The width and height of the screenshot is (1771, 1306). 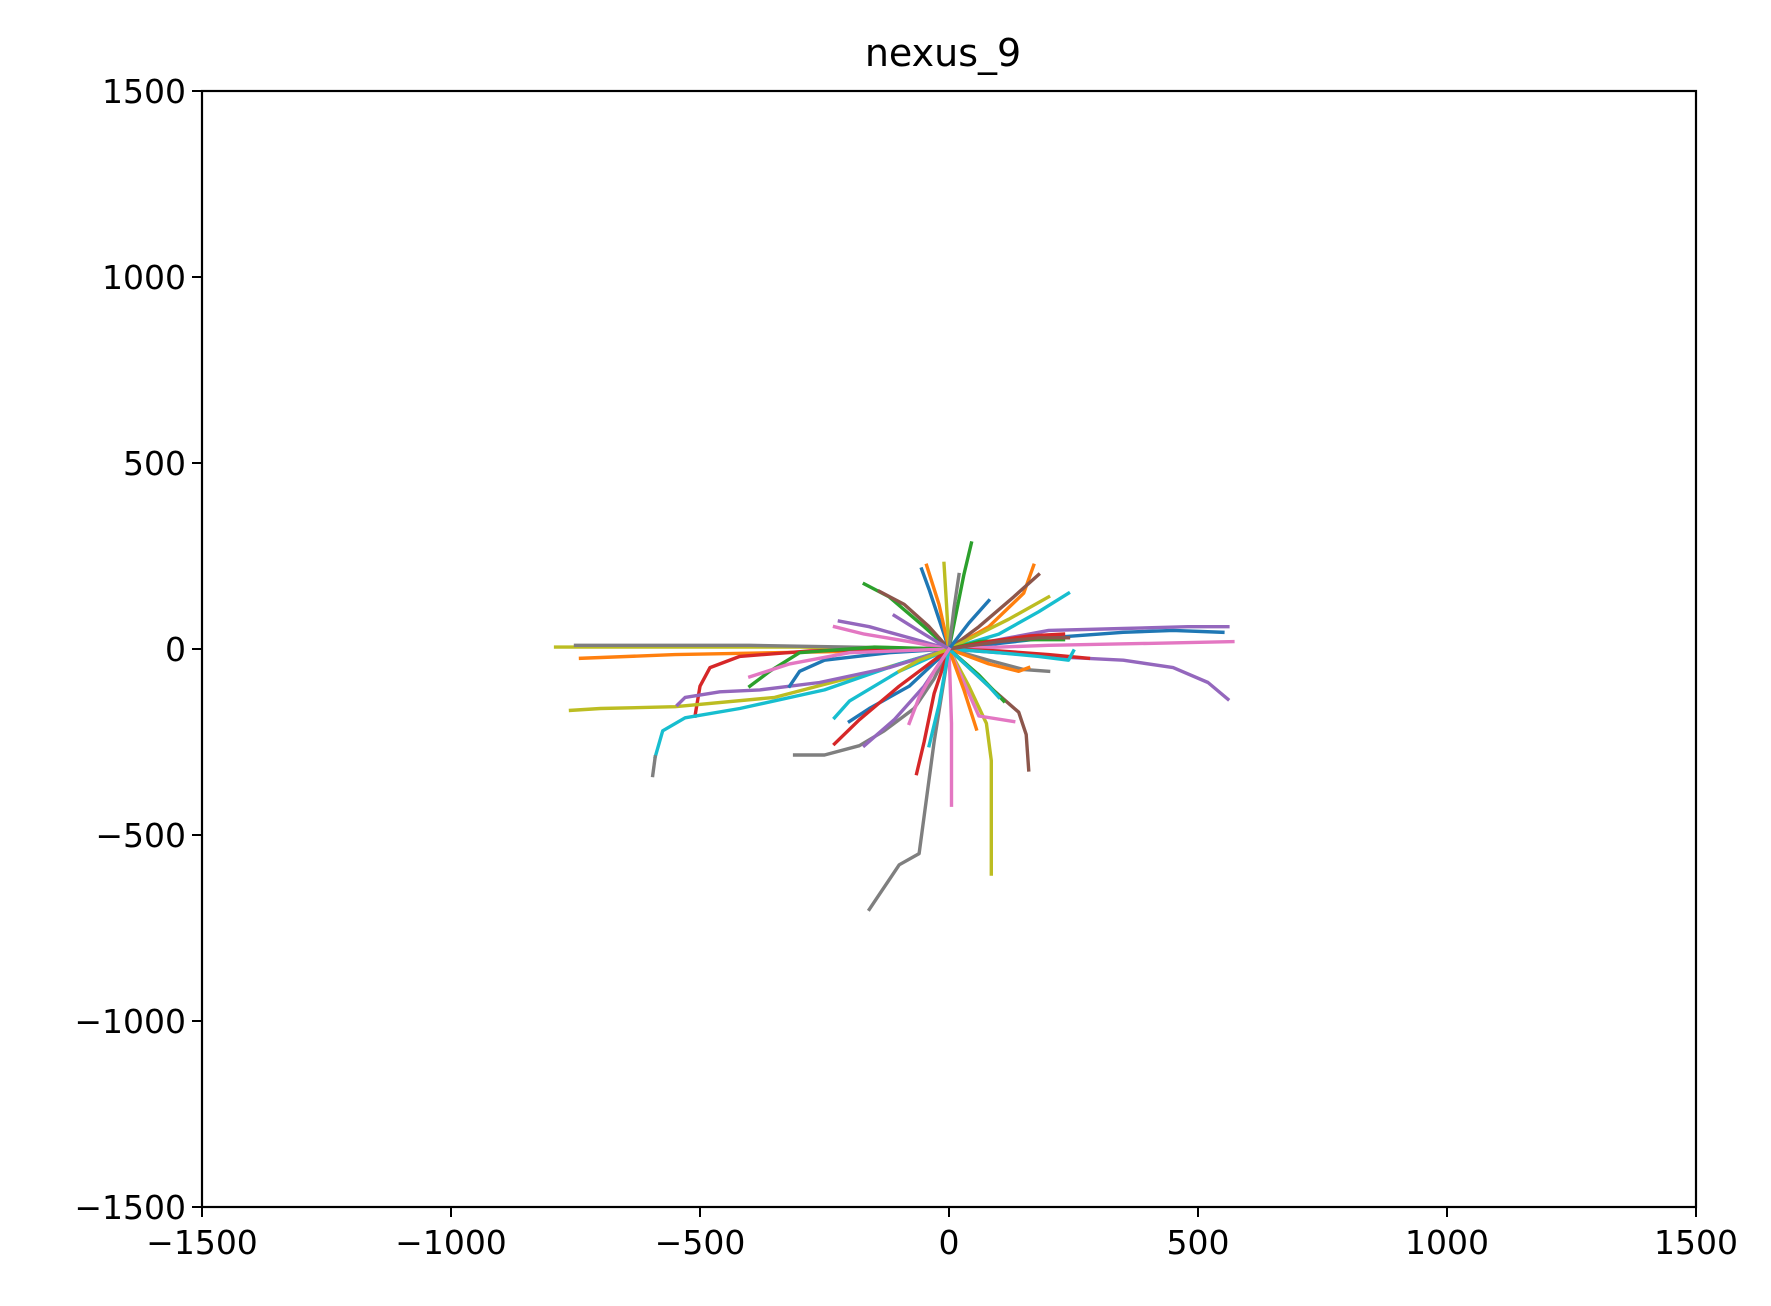 I want to click on x-tick-label: 500, so click(x=1198, y=1242).